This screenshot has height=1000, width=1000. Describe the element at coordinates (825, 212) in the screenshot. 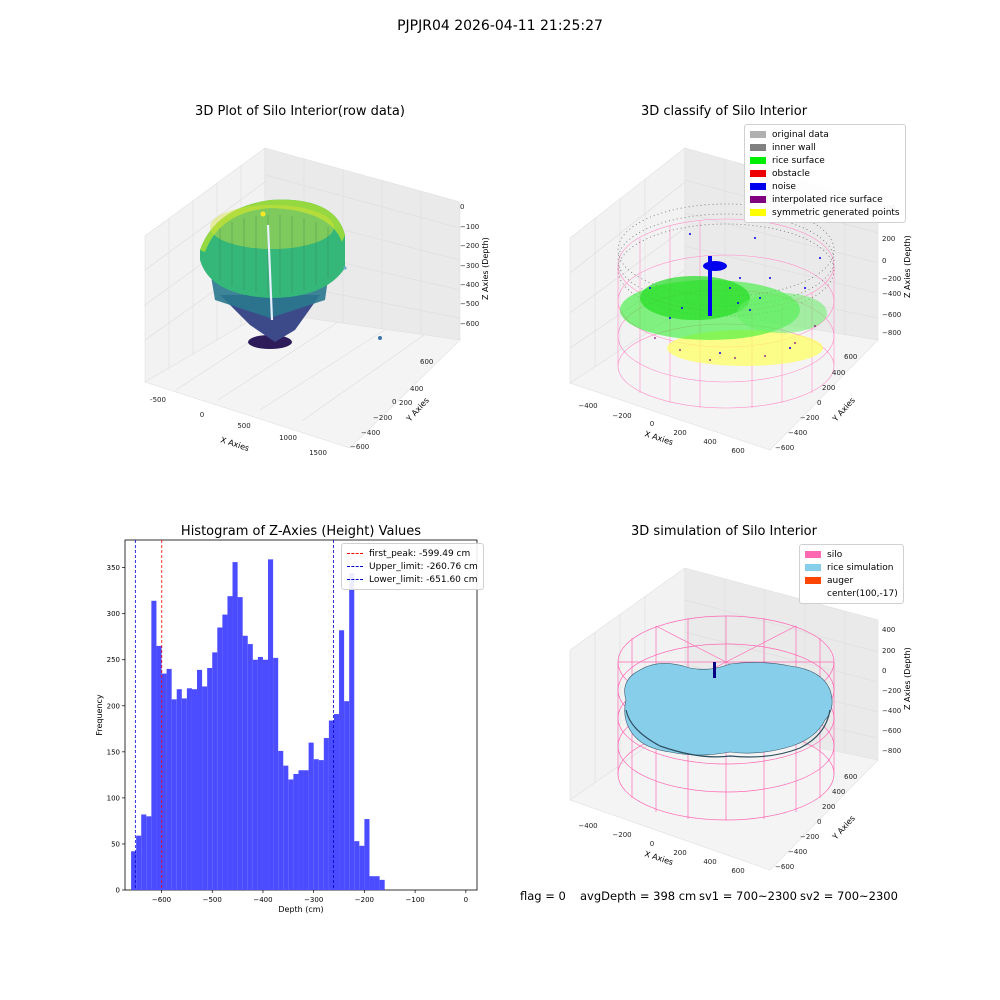

I see `legend-item-symmetric-generated-points: symmetric generated points` at that location.